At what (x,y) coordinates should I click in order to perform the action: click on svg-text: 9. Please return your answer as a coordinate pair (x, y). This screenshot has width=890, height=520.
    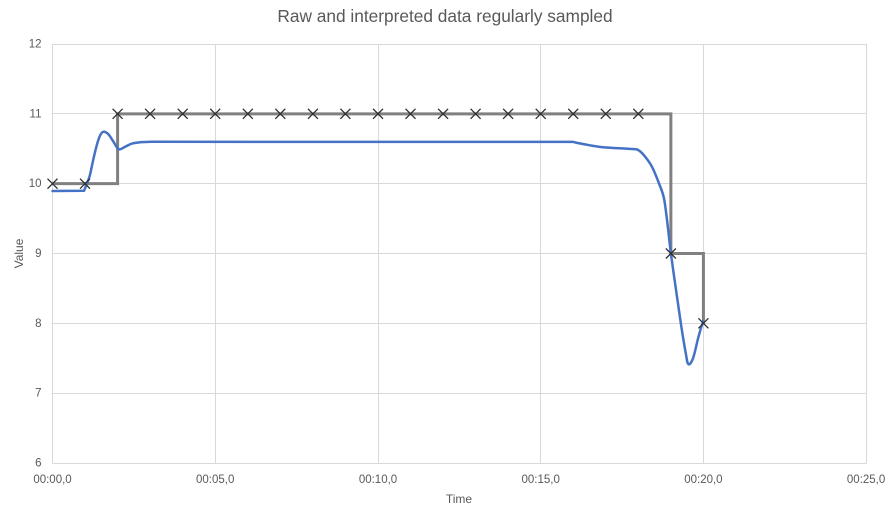
    Looking at the image, I should click on (38, 254).